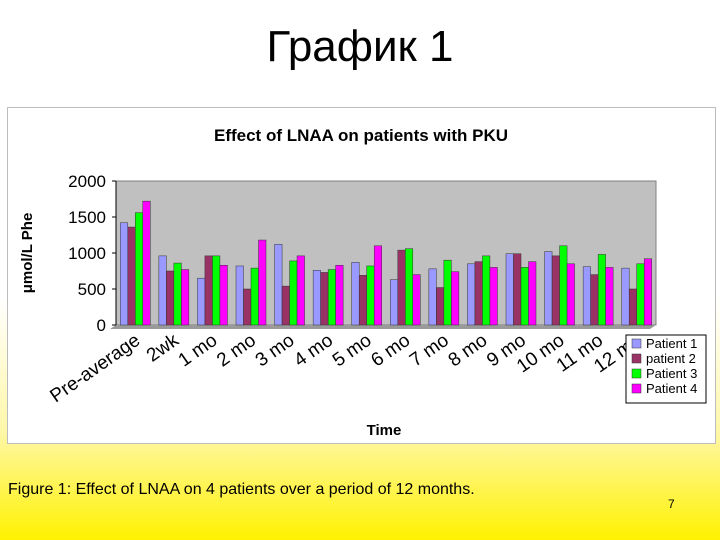 The height and width of the screenshot is (540, 720). Describe the element at coordinates (275, 350) in the screenshot. I see `x-tick-label: 3 mo` at that location.